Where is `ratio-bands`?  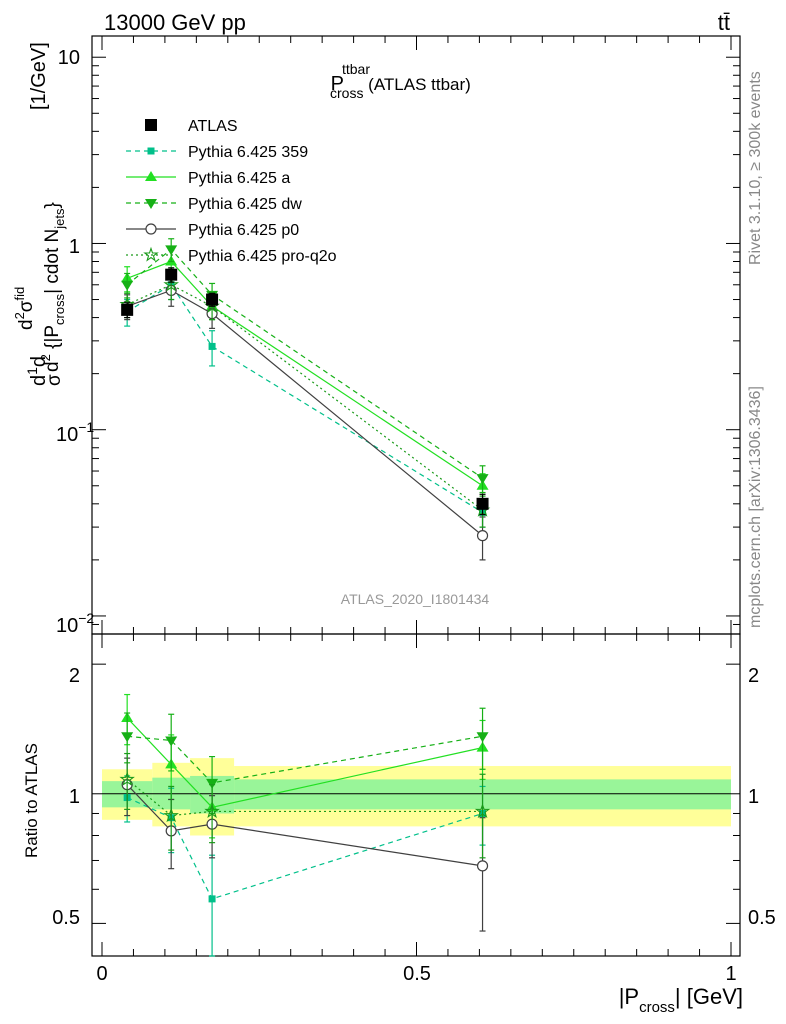 ratio-bands is located at coordinates (416, 797).